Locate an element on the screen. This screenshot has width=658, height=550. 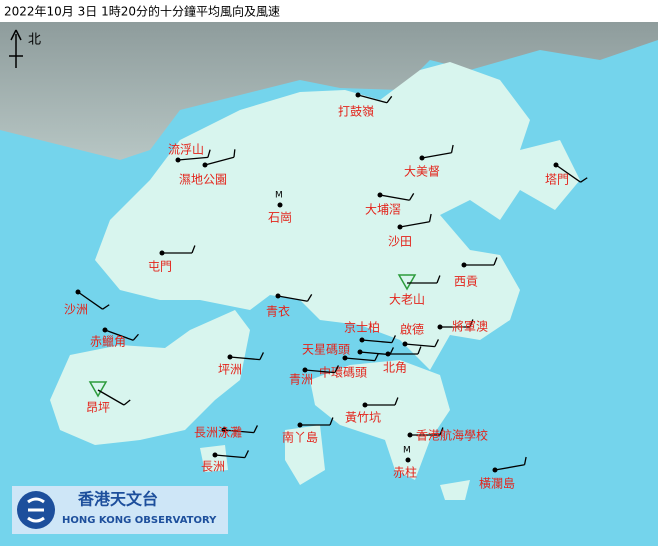
station: 香港航海學校 is located at coordinates (447, 435).